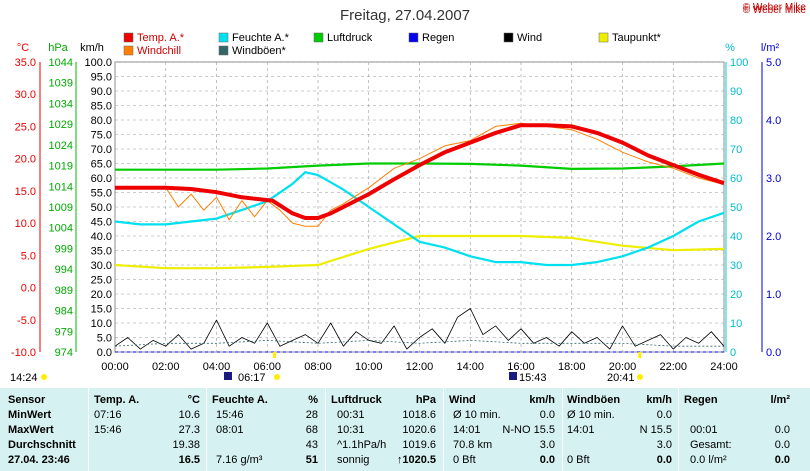 The width and height of the screenshot is (810, 471). What do you see at coordinates (637, 38) in the screenshot?
I see `legend-label: Taupunkt*` at bounding box center [637, 38].